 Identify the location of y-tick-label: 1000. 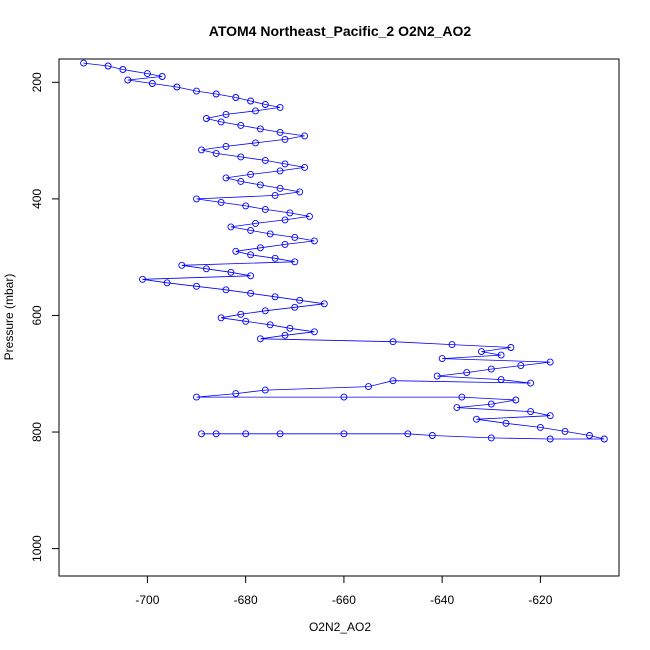
(37, 548).